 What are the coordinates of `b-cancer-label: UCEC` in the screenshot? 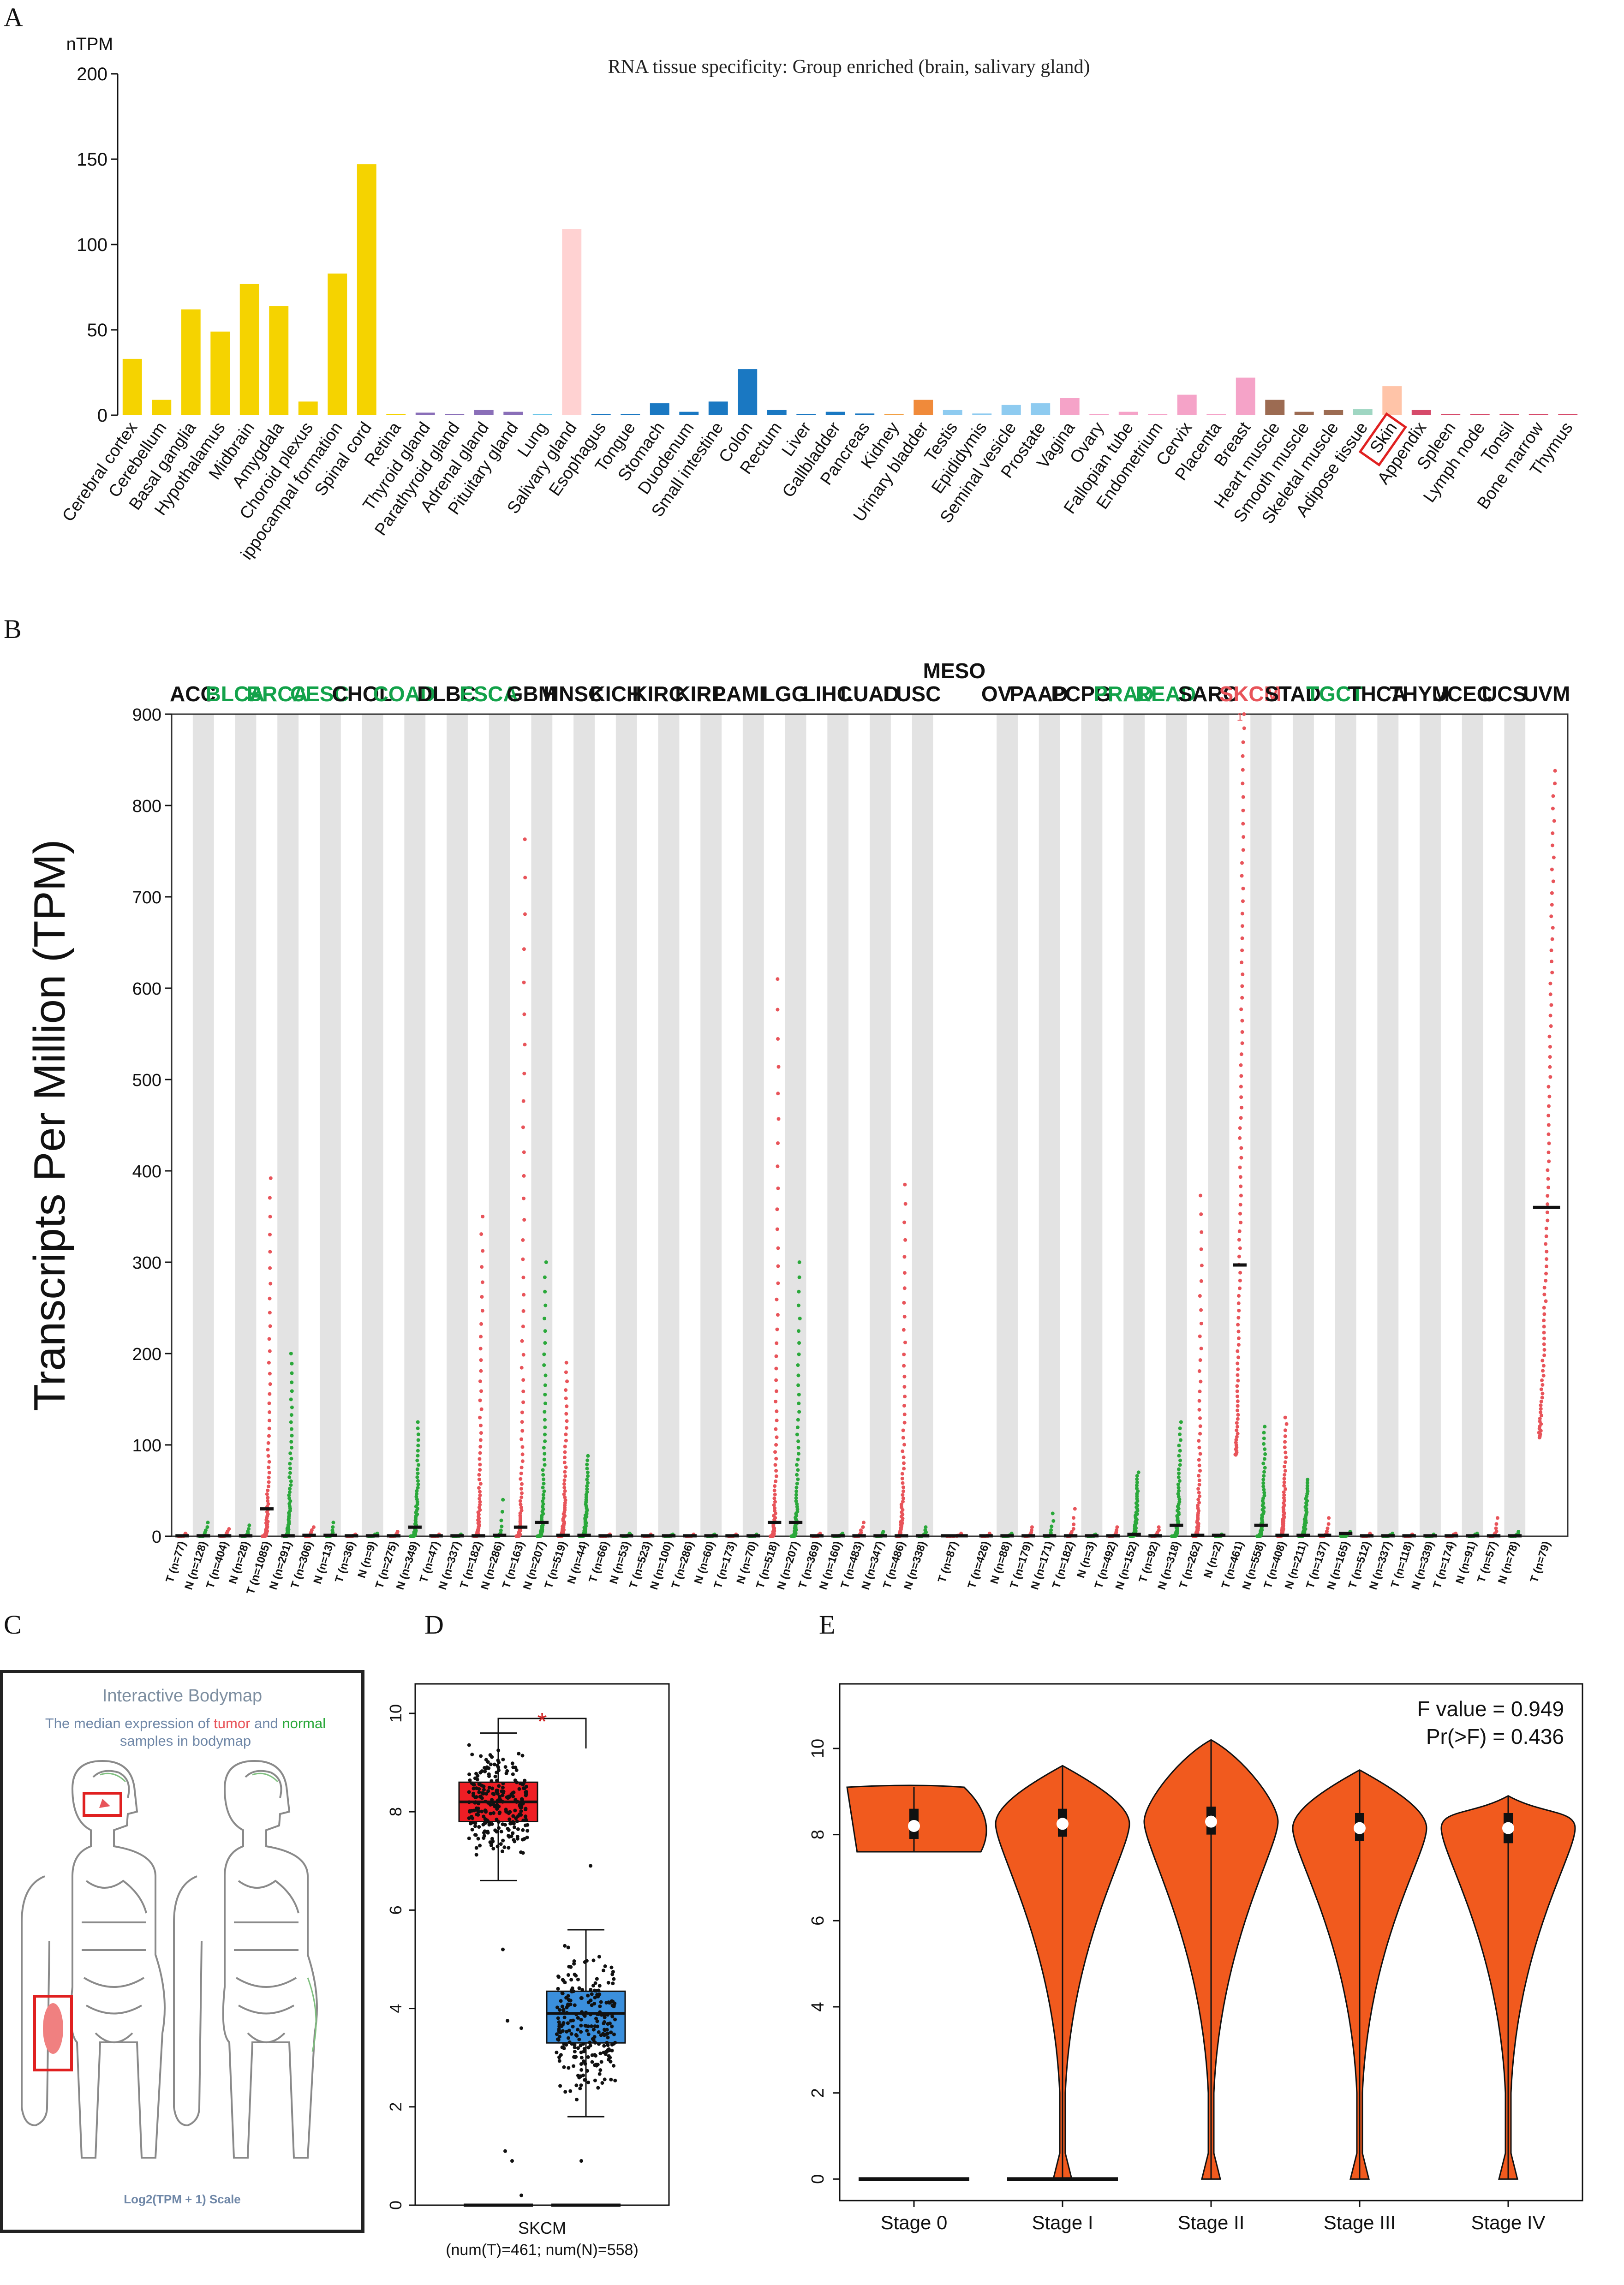 It's located at (1462, 694).